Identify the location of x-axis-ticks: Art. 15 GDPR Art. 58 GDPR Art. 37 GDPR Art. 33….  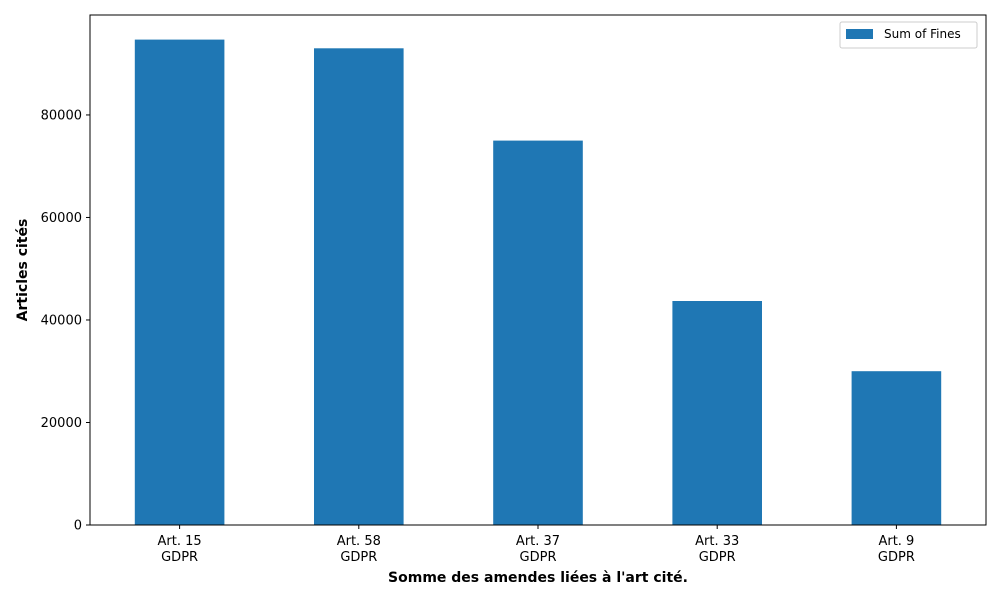
(536, 545).